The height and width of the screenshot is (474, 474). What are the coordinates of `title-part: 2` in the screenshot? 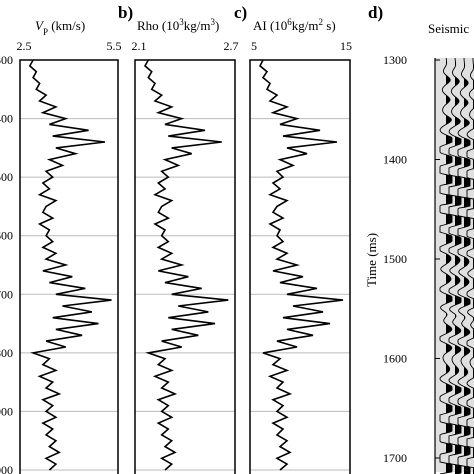 It's located at (321, 22).